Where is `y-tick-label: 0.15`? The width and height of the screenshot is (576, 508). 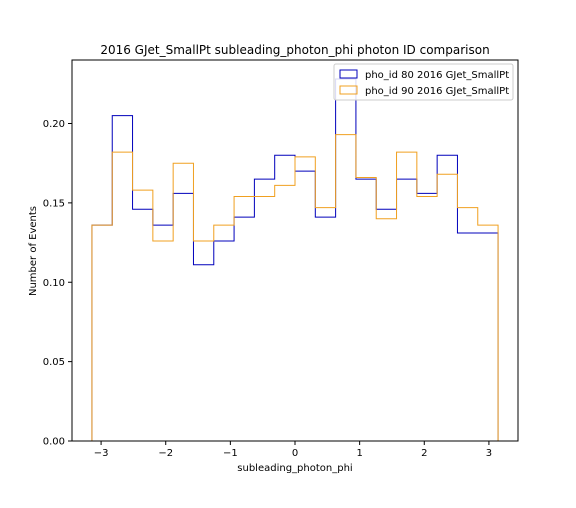 y-tick-label: 0.15 is located at coordinates (54, 203).